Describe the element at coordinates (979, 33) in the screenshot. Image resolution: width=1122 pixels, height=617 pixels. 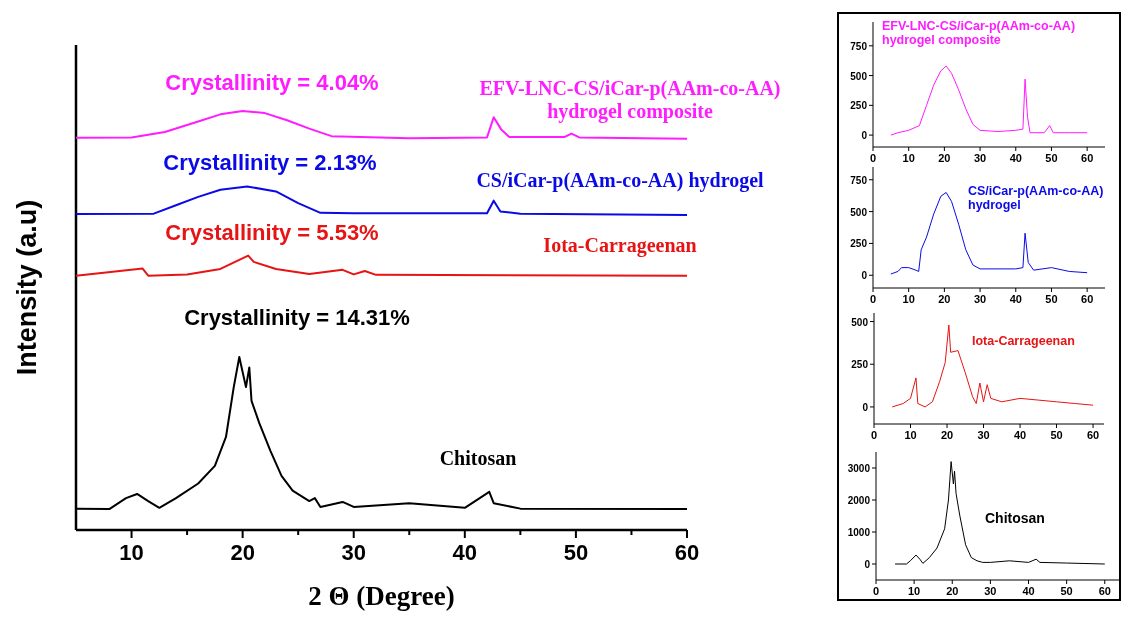
I see `text: EFV-LNC-CS/iCar-p(AAm-co-AA) hydrogel composite` at that location.